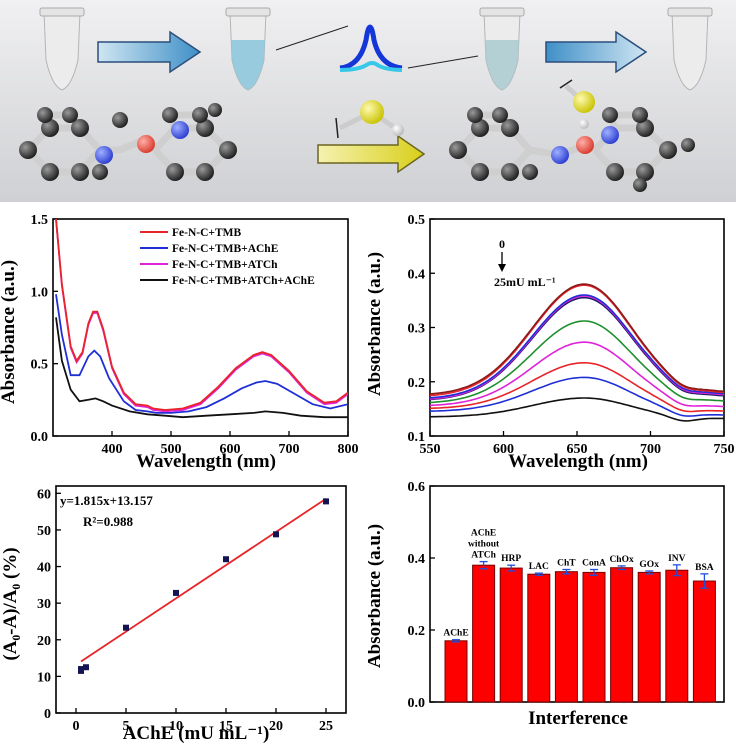 The image size is (736, 747). Describe the element at coordinates (44, 494) in the screenshot. I see `y-tick-label: 60` at that location.